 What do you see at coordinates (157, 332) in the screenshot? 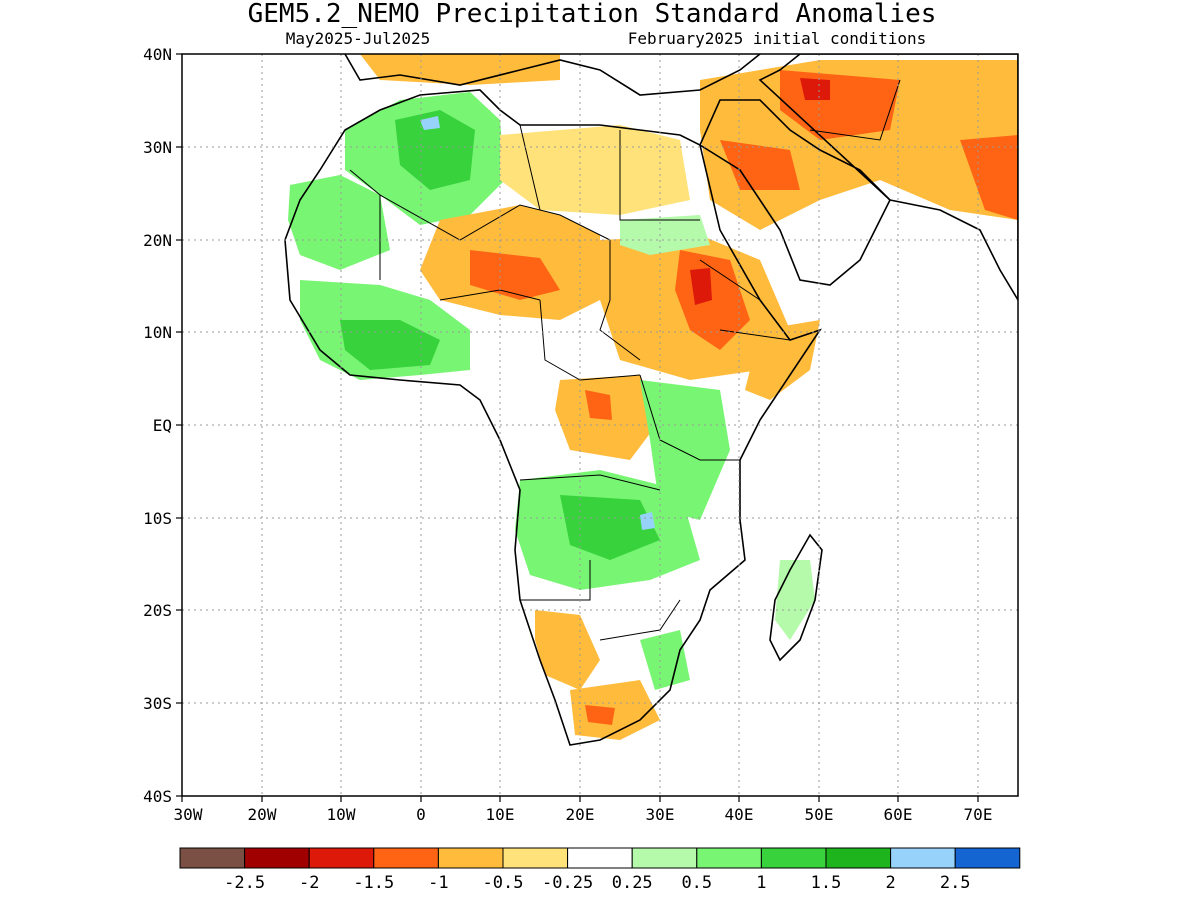
I see `lat-label: 10N` at bounding box center [157, 332].